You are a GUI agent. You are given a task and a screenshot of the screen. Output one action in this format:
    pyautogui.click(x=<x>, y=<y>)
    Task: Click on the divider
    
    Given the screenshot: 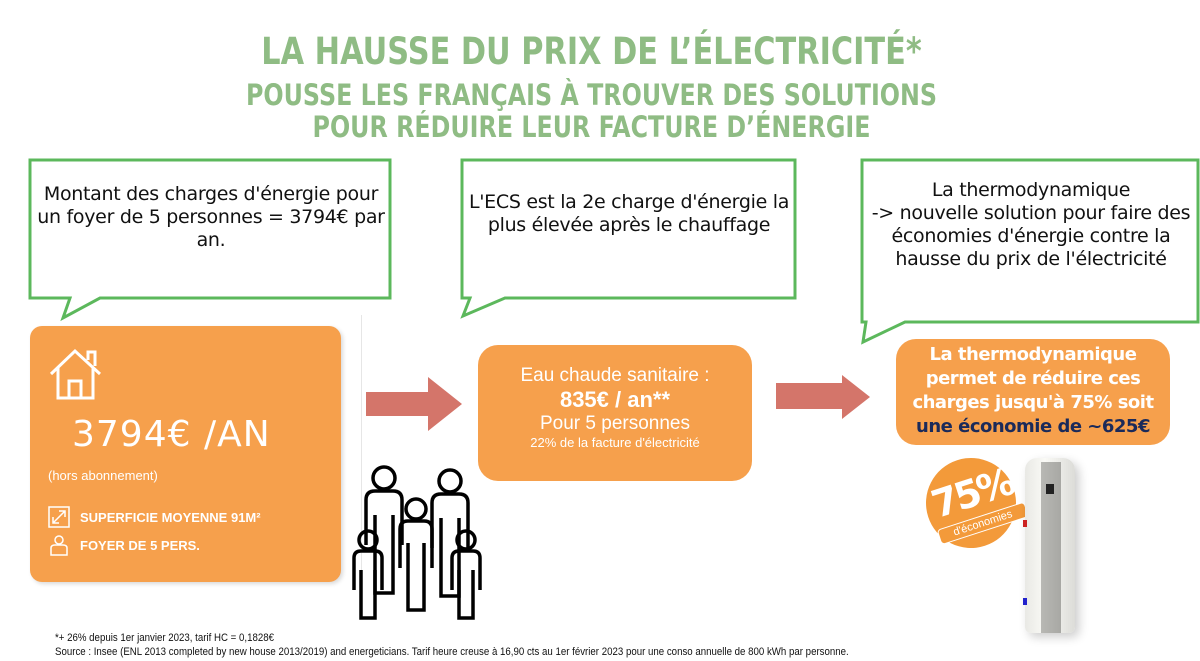 What is the action you would take?
    pyautogui.click(x=361, y=450)
    